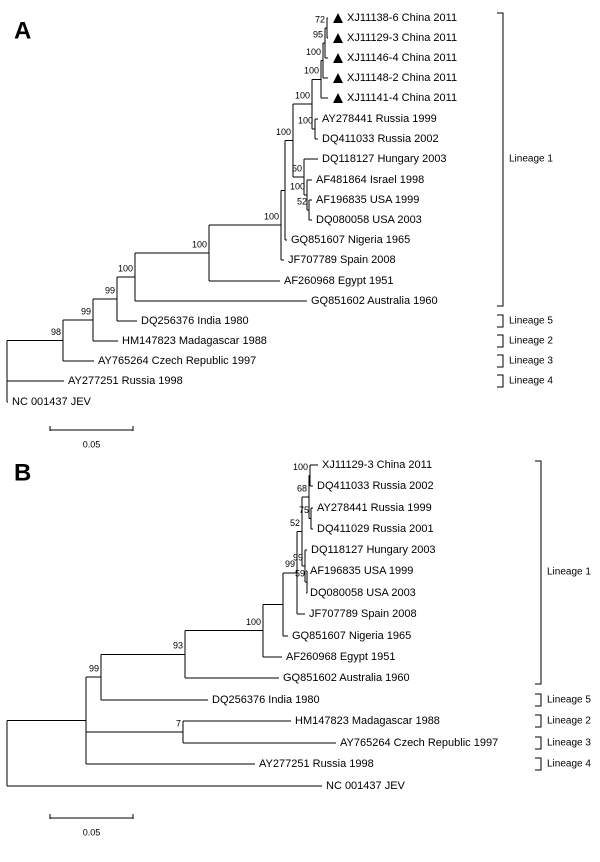 This screenshot has height=862, width=600. Describe the element at coordinates (320, 19) in the screenshot. I see `bootstrap-value: 72` at that location.